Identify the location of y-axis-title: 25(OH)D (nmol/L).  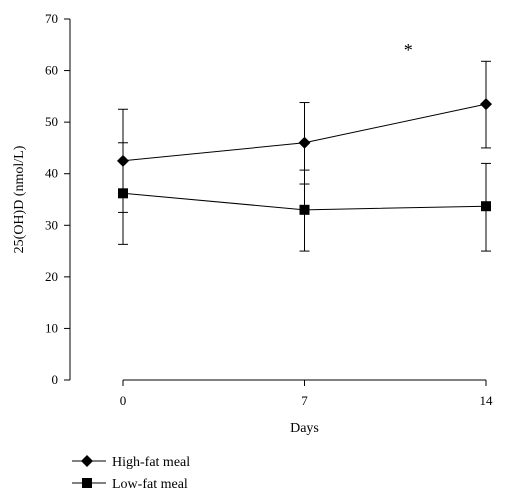
(19, 199).